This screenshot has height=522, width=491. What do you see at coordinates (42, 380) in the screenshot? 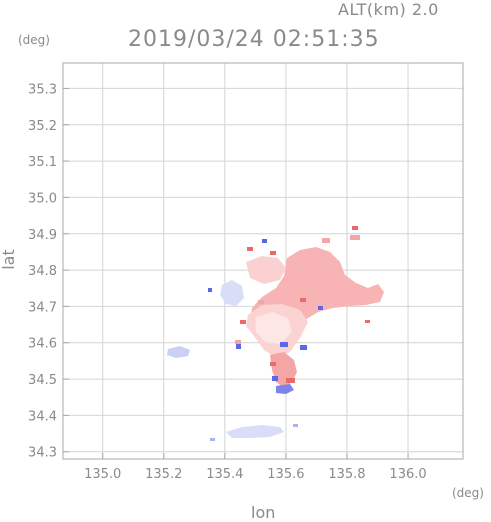
I see `y-tick-label: 34.5` at bounding box center [42, 380].